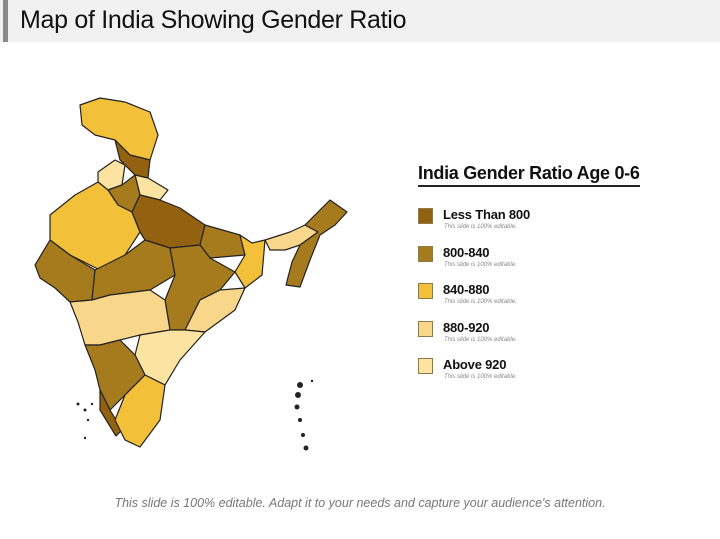  I want to click on legend-label: 880-920, so click(466, 327).